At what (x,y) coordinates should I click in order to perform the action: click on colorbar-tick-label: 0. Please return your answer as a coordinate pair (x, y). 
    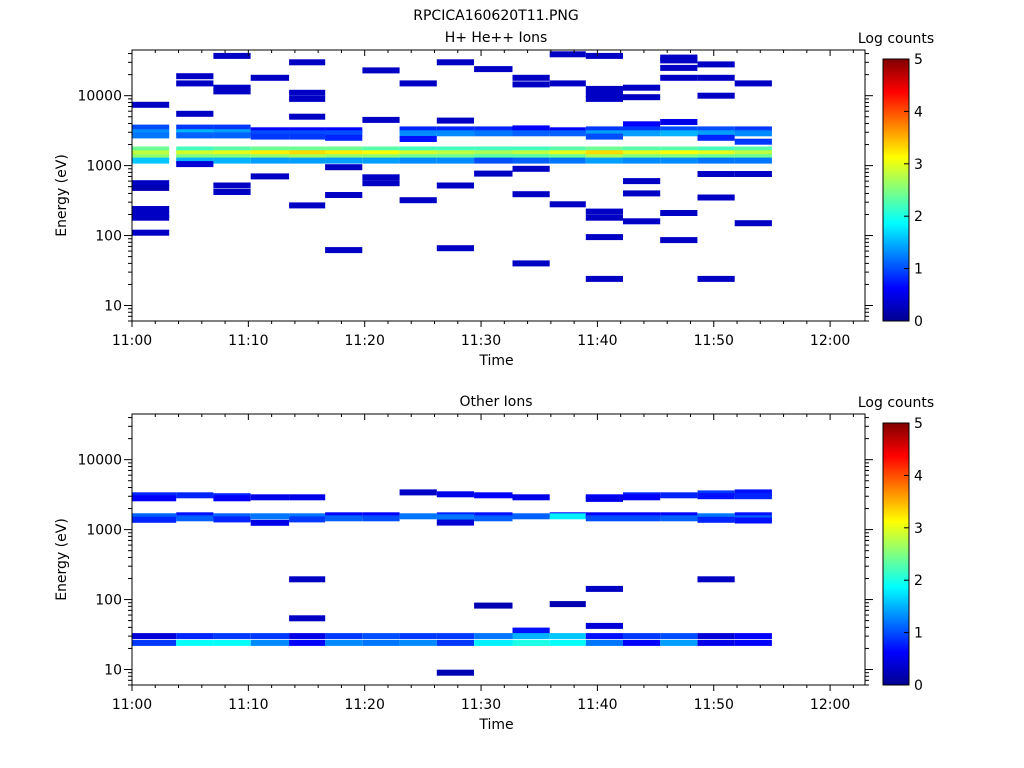
    Looking at the image, I should click on (918, 686).